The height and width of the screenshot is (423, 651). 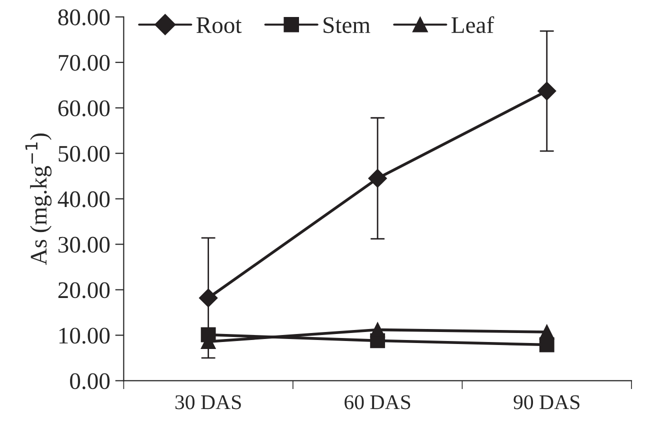 What do you see at coordinates (84, 62) in the screenshot?
I see `y-tick-label: 70.00` at bounding box center [84, 62].